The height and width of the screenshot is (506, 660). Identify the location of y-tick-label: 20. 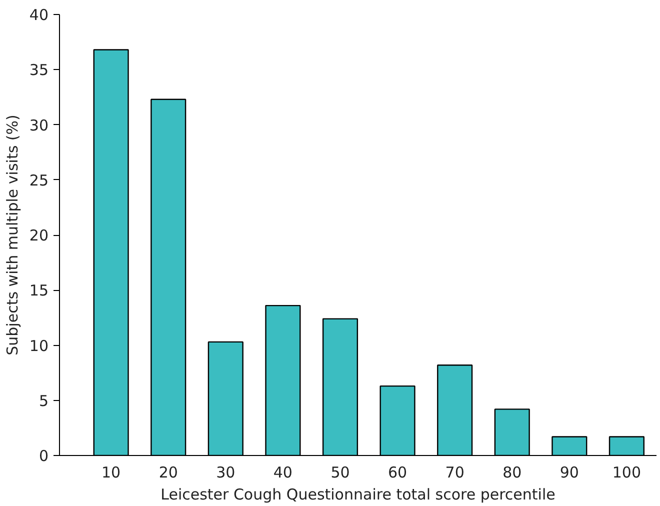
(39, 235).